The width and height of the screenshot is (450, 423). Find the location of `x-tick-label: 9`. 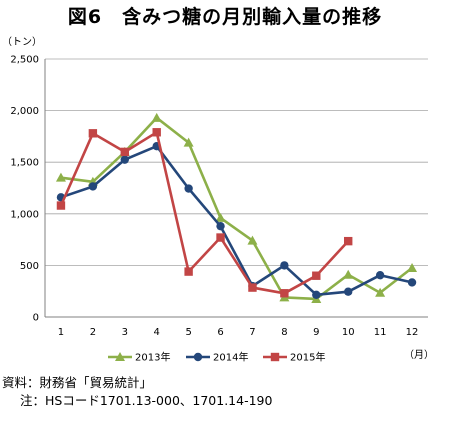

x-tick-label: 9 is located at coordinates (316, 332).